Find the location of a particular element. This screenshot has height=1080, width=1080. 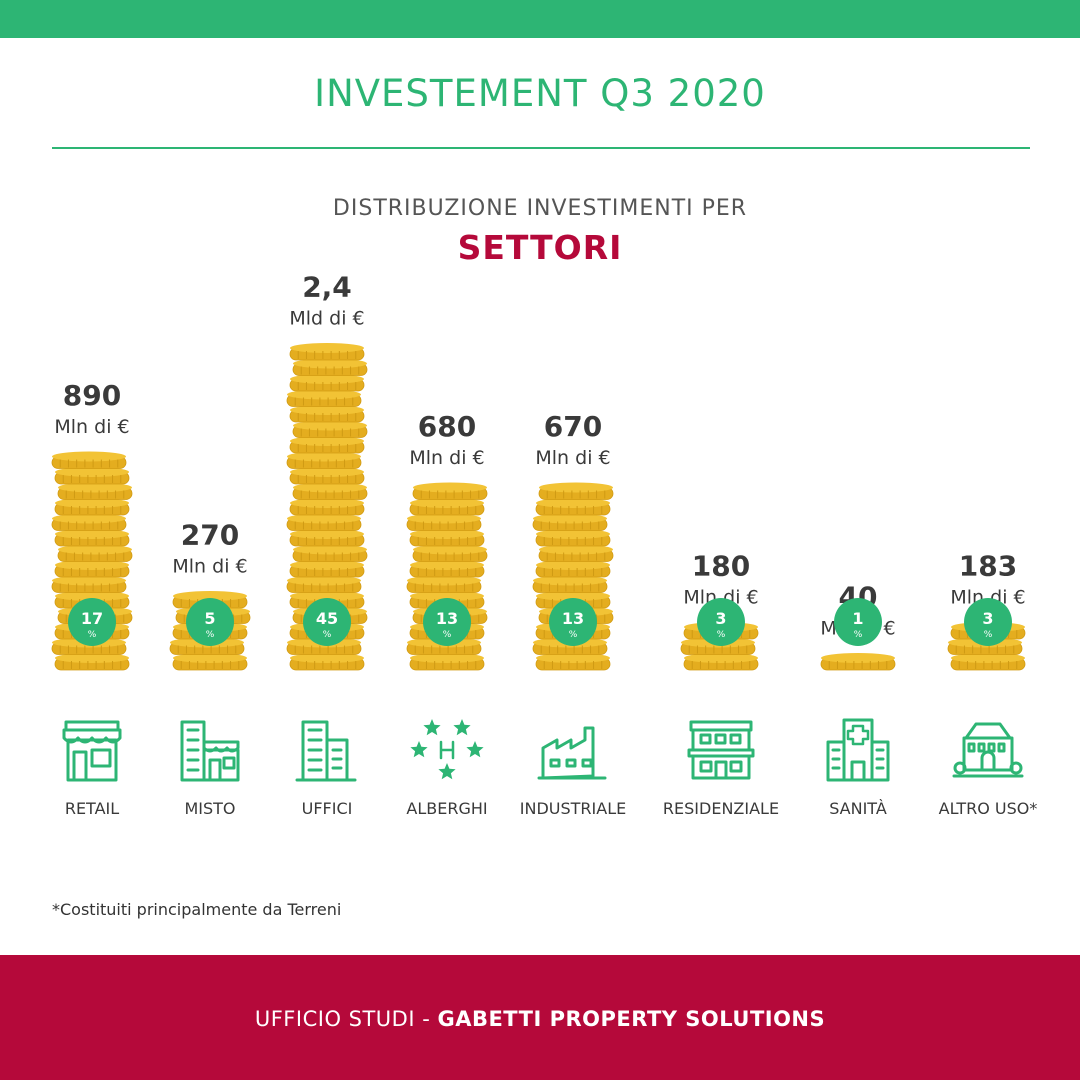

factory-icon is located at coordinates (572, 753).